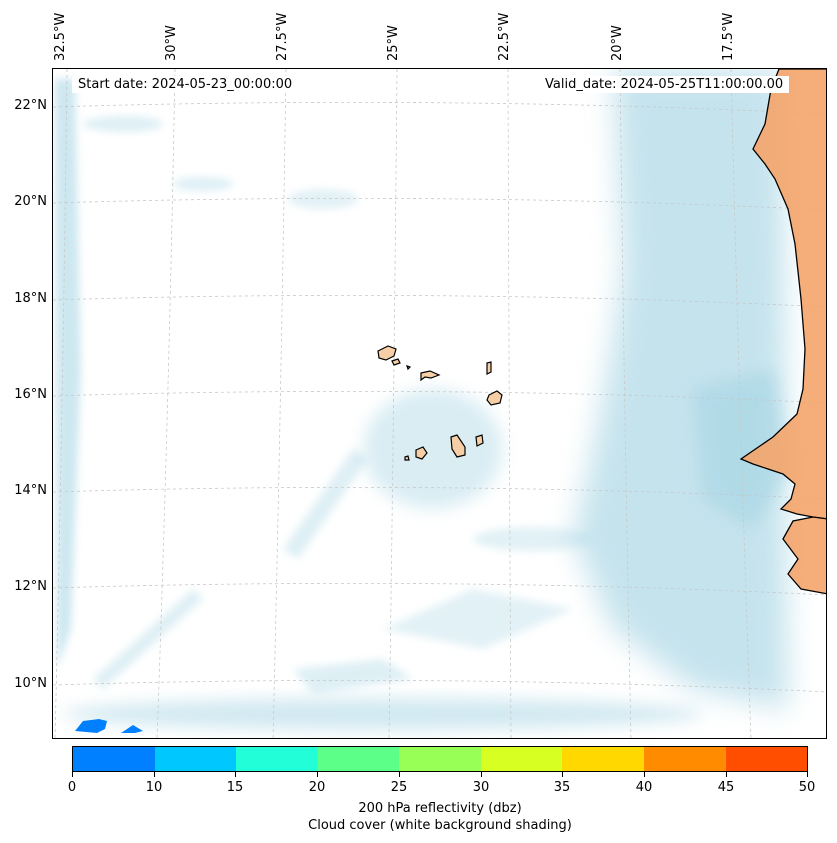 Image resolution: width=837 pixels, height=843 pixels. I want to click on island-sao-vicente, so click(396, 362).